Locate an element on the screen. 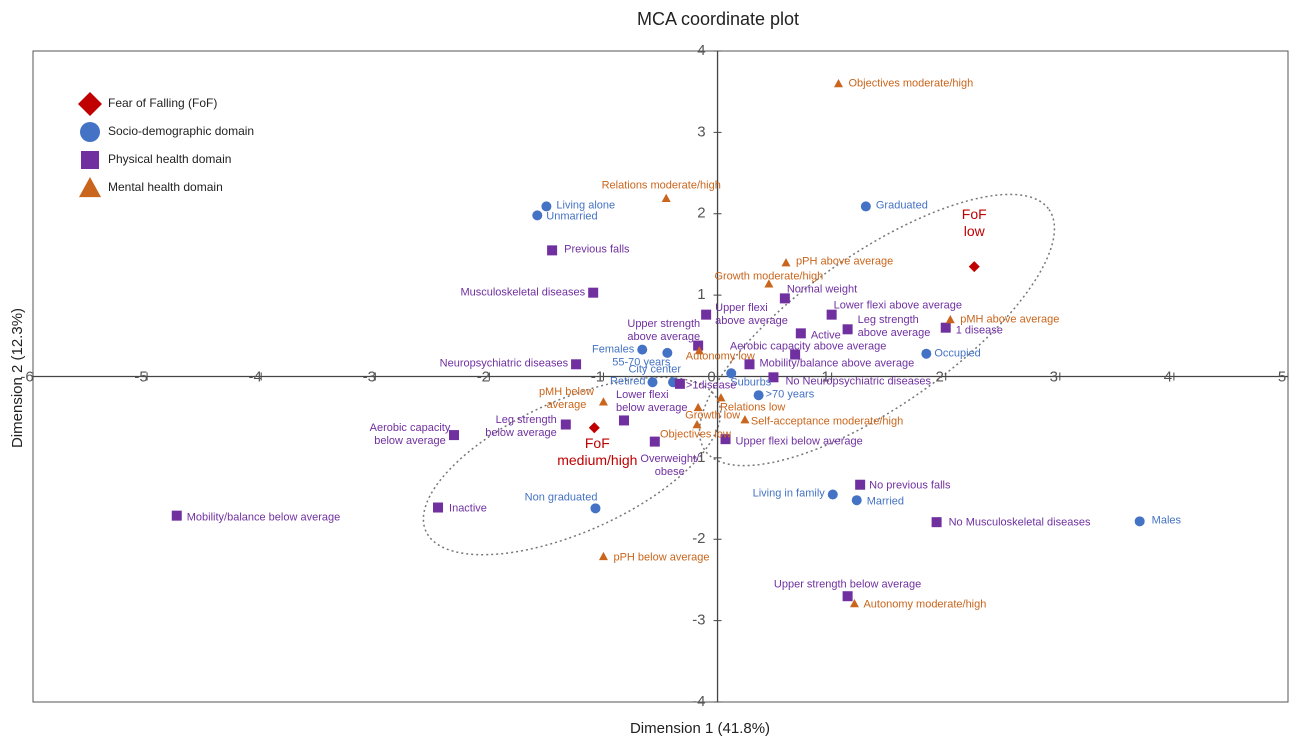  point-label: Upper flexi below average is located at coordinates (799, 441).